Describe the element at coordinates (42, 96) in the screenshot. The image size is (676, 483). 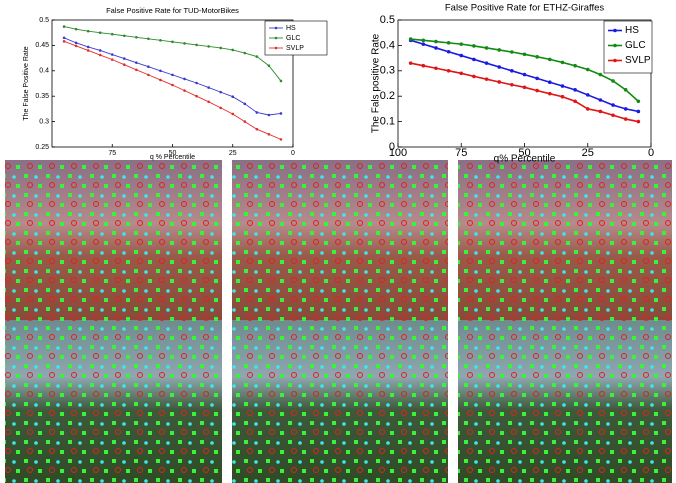
I see `y-tick-label: 0.35` at that location.